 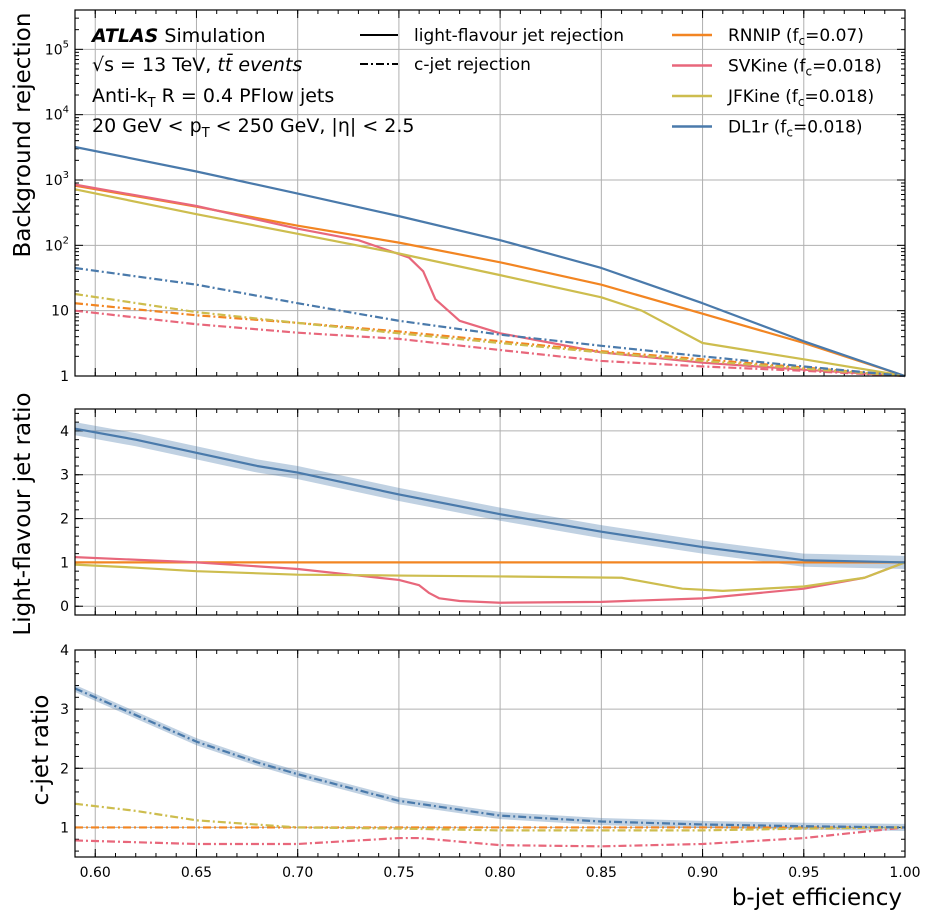 What do you see at coordinates (398, 873) in the screenshot?
I see `x-tick-label: 0.75` at bounding box center [398, 873].